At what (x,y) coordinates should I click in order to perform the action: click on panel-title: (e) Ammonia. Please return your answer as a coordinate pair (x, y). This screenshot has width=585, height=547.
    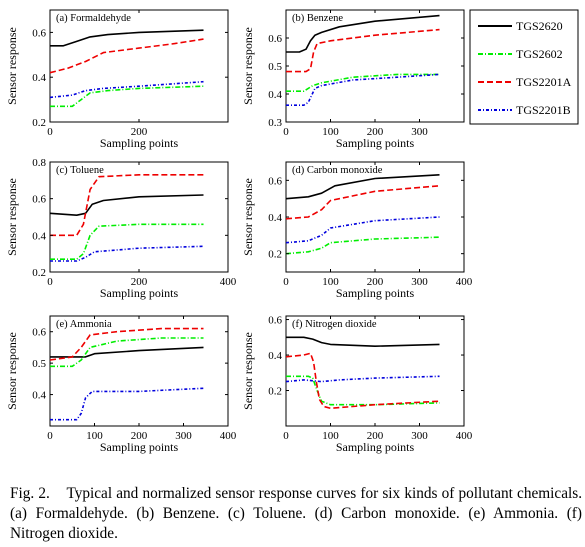
    Looking at the image, I should click on (84, 324).